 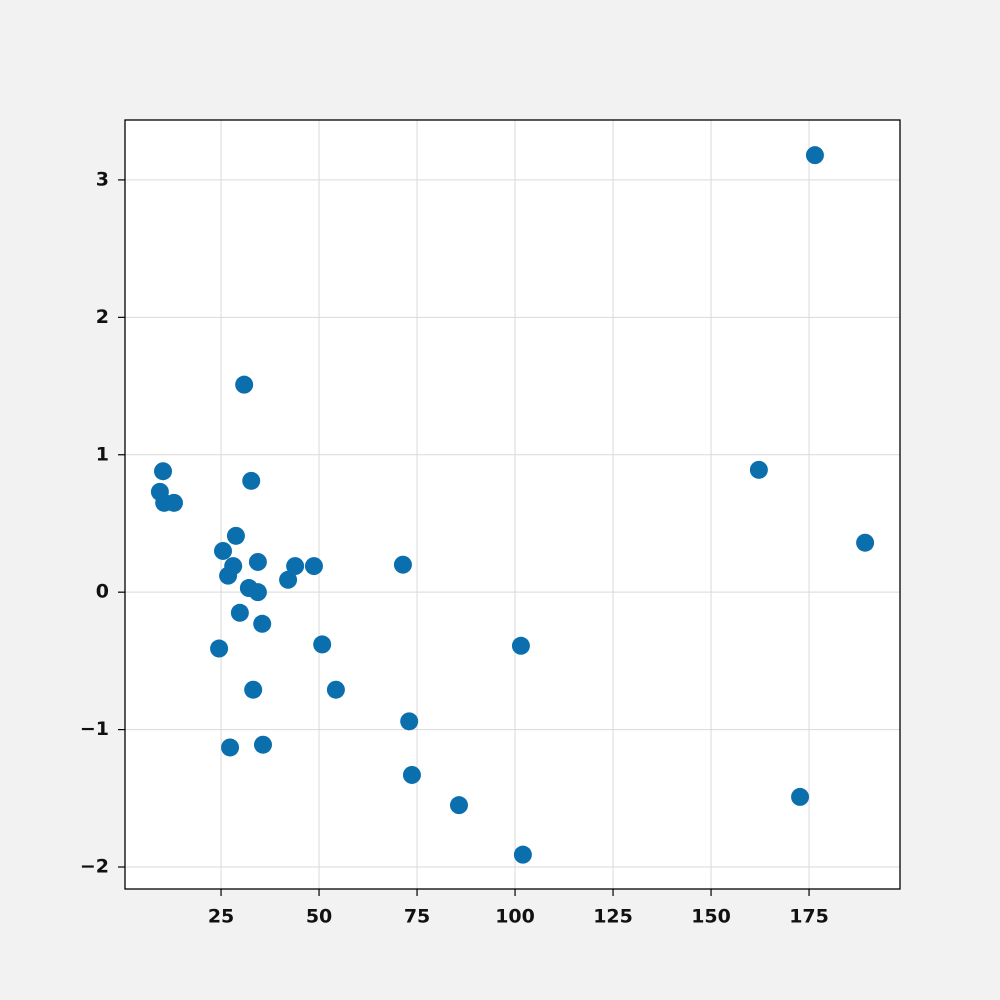 What do you see at coordinates (102, 454) in the screenshot?
I see `y-tick-label: 1` at bounding box center [102, 454].